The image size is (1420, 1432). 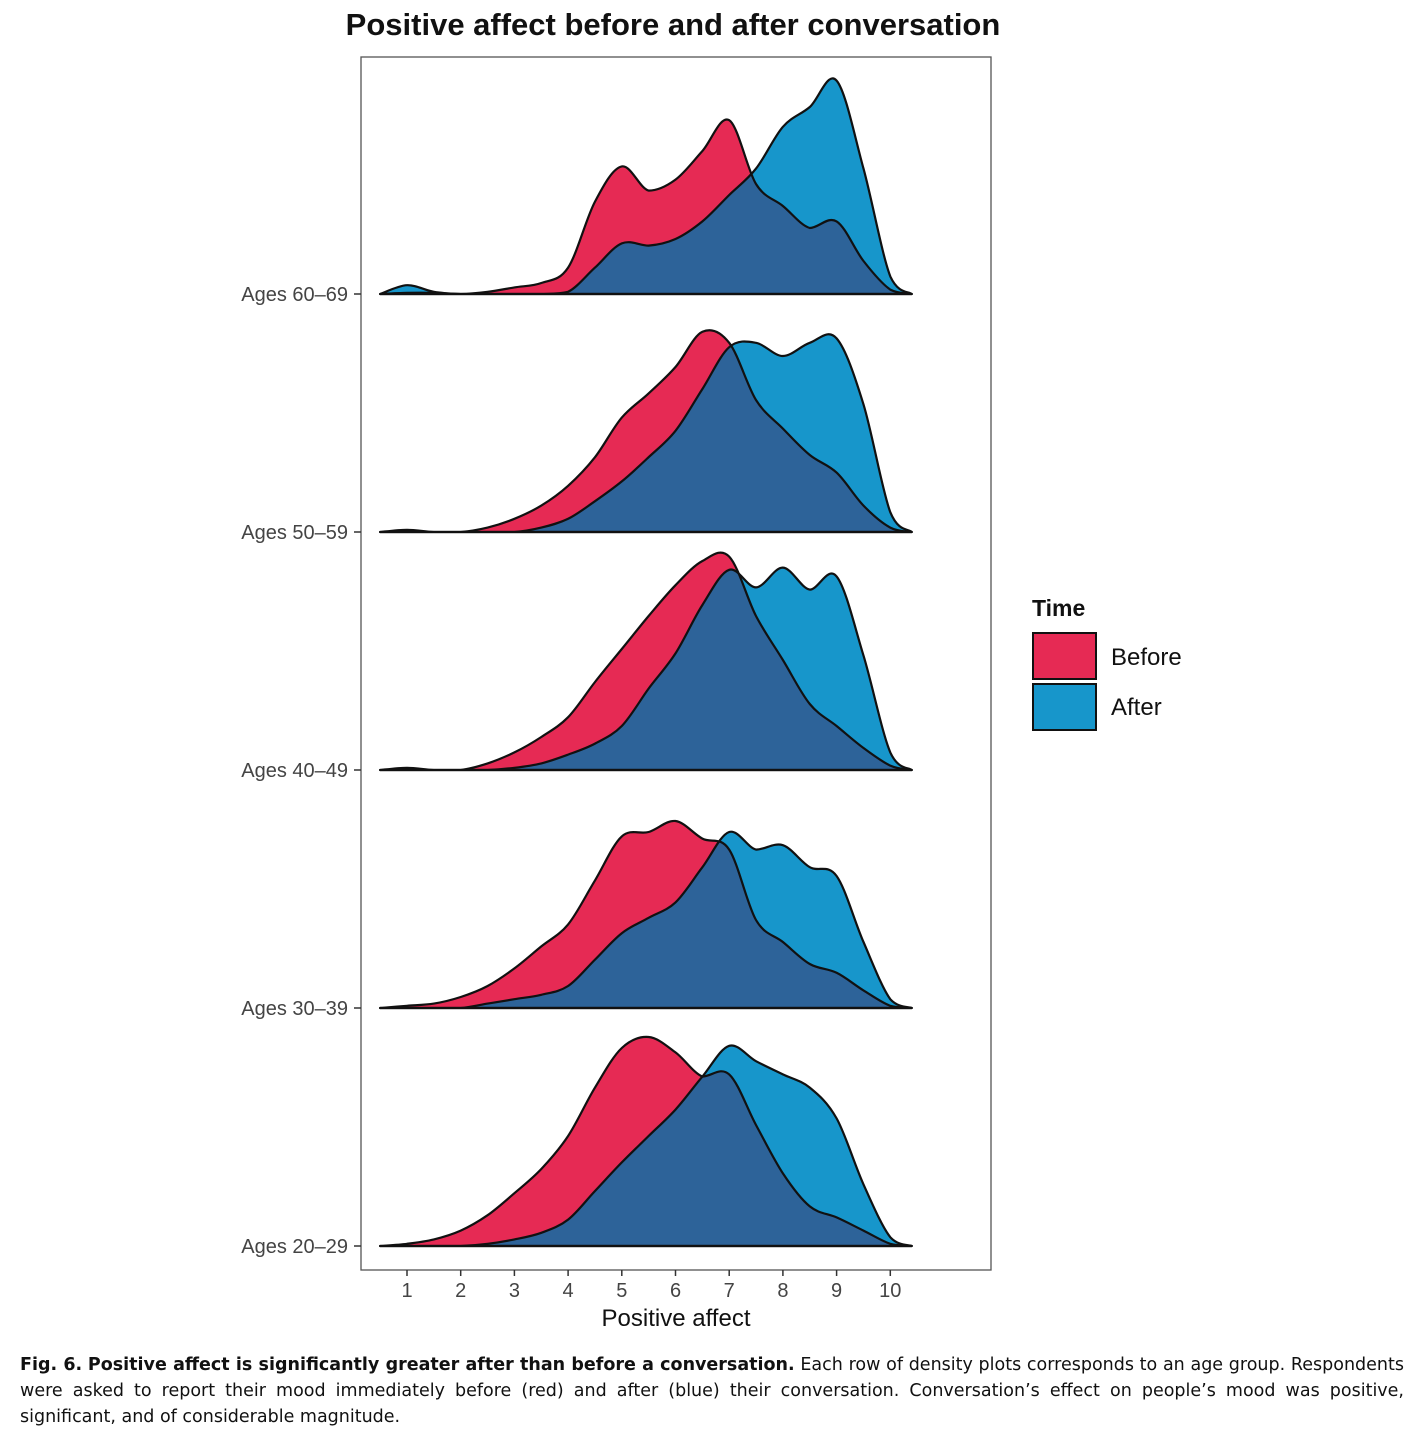 What do you see at coordinates (406, 1291) in the screenshot?
I see `x-tick-label-1: 1` at bounding box center [406, 1291].